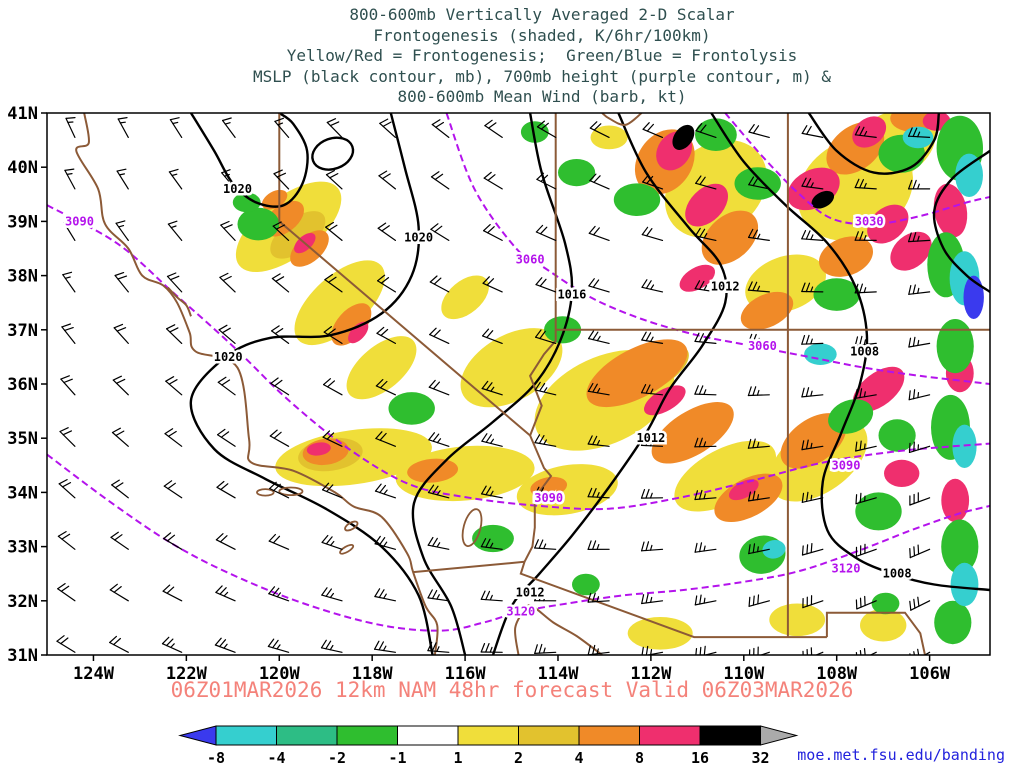 Image resolution: width=1024 pixels, height=768 pixels. What do you see at coordinates (22, 602) in the screenshot?
I see `lat-tick-label: 32N` at bounding box center [22, 602].